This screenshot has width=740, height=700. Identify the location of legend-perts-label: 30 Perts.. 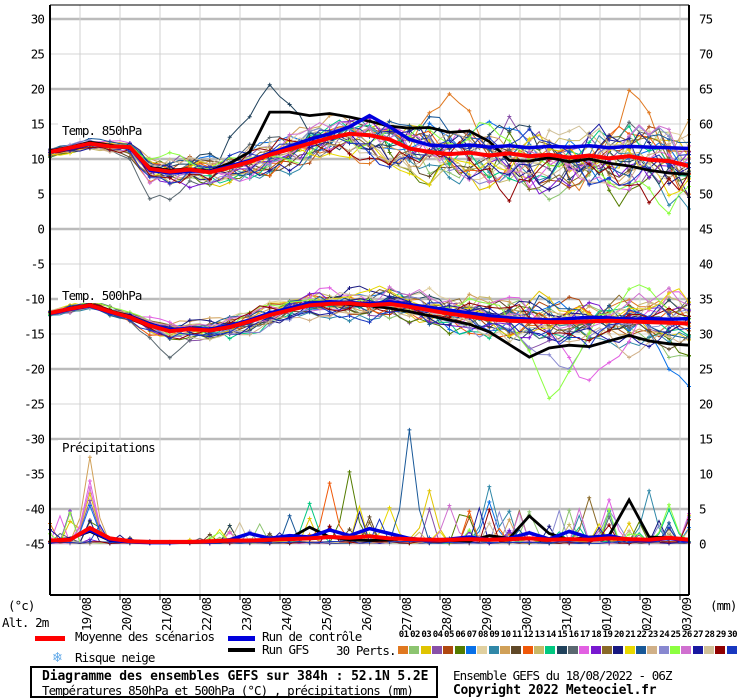
(366, 650).